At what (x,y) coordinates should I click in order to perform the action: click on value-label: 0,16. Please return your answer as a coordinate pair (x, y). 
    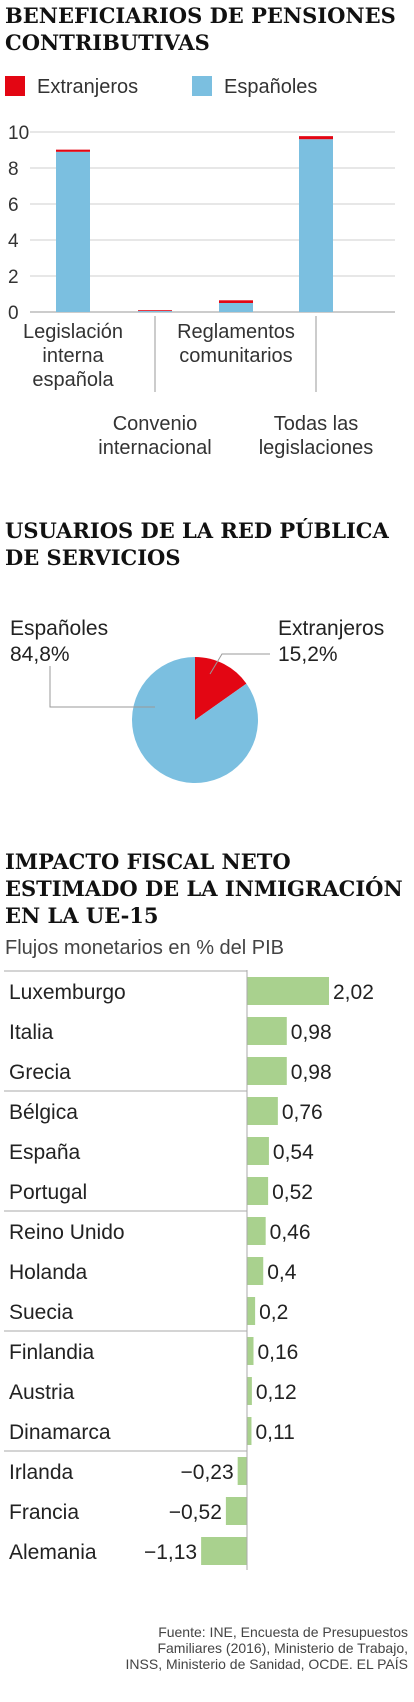
    Looking at the image, I should click on (277, 1352).